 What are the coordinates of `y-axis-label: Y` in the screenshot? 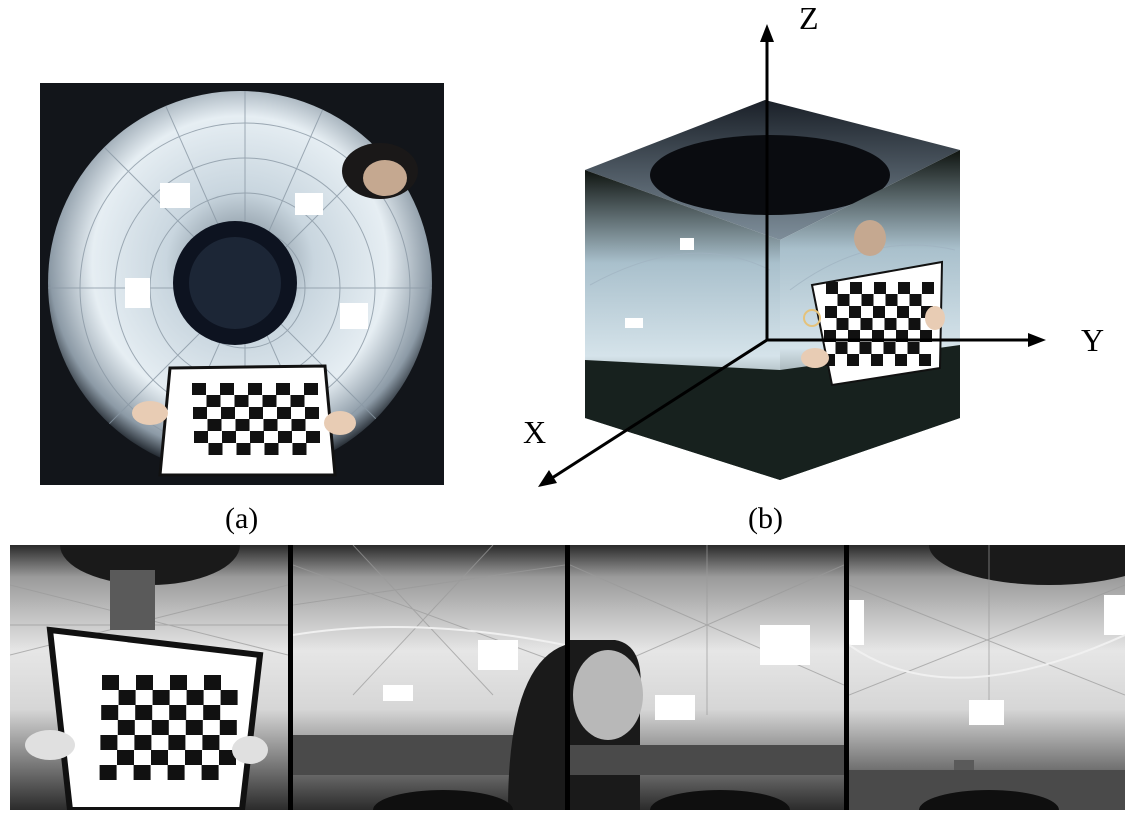 It's located at (1093, 340).